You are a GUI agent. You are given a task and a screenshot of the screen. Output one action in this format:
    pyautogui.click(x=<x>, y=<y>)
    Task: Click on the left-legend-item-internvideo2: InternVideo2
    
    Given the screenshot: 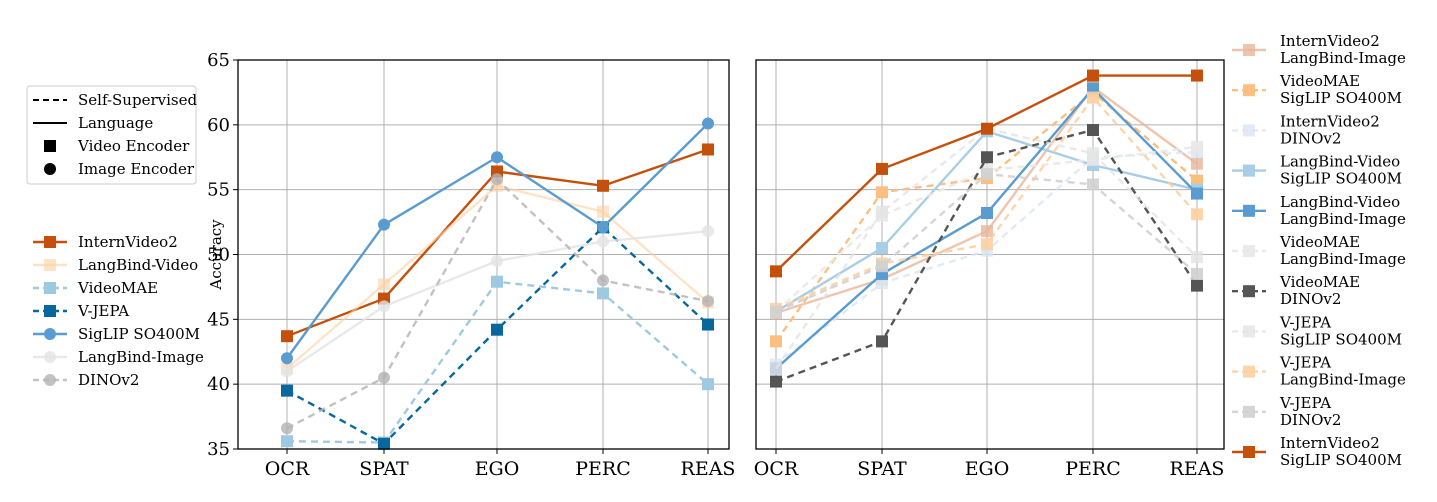 What is the action you would take?
    pyautogui.click(x=105, y=242)
    